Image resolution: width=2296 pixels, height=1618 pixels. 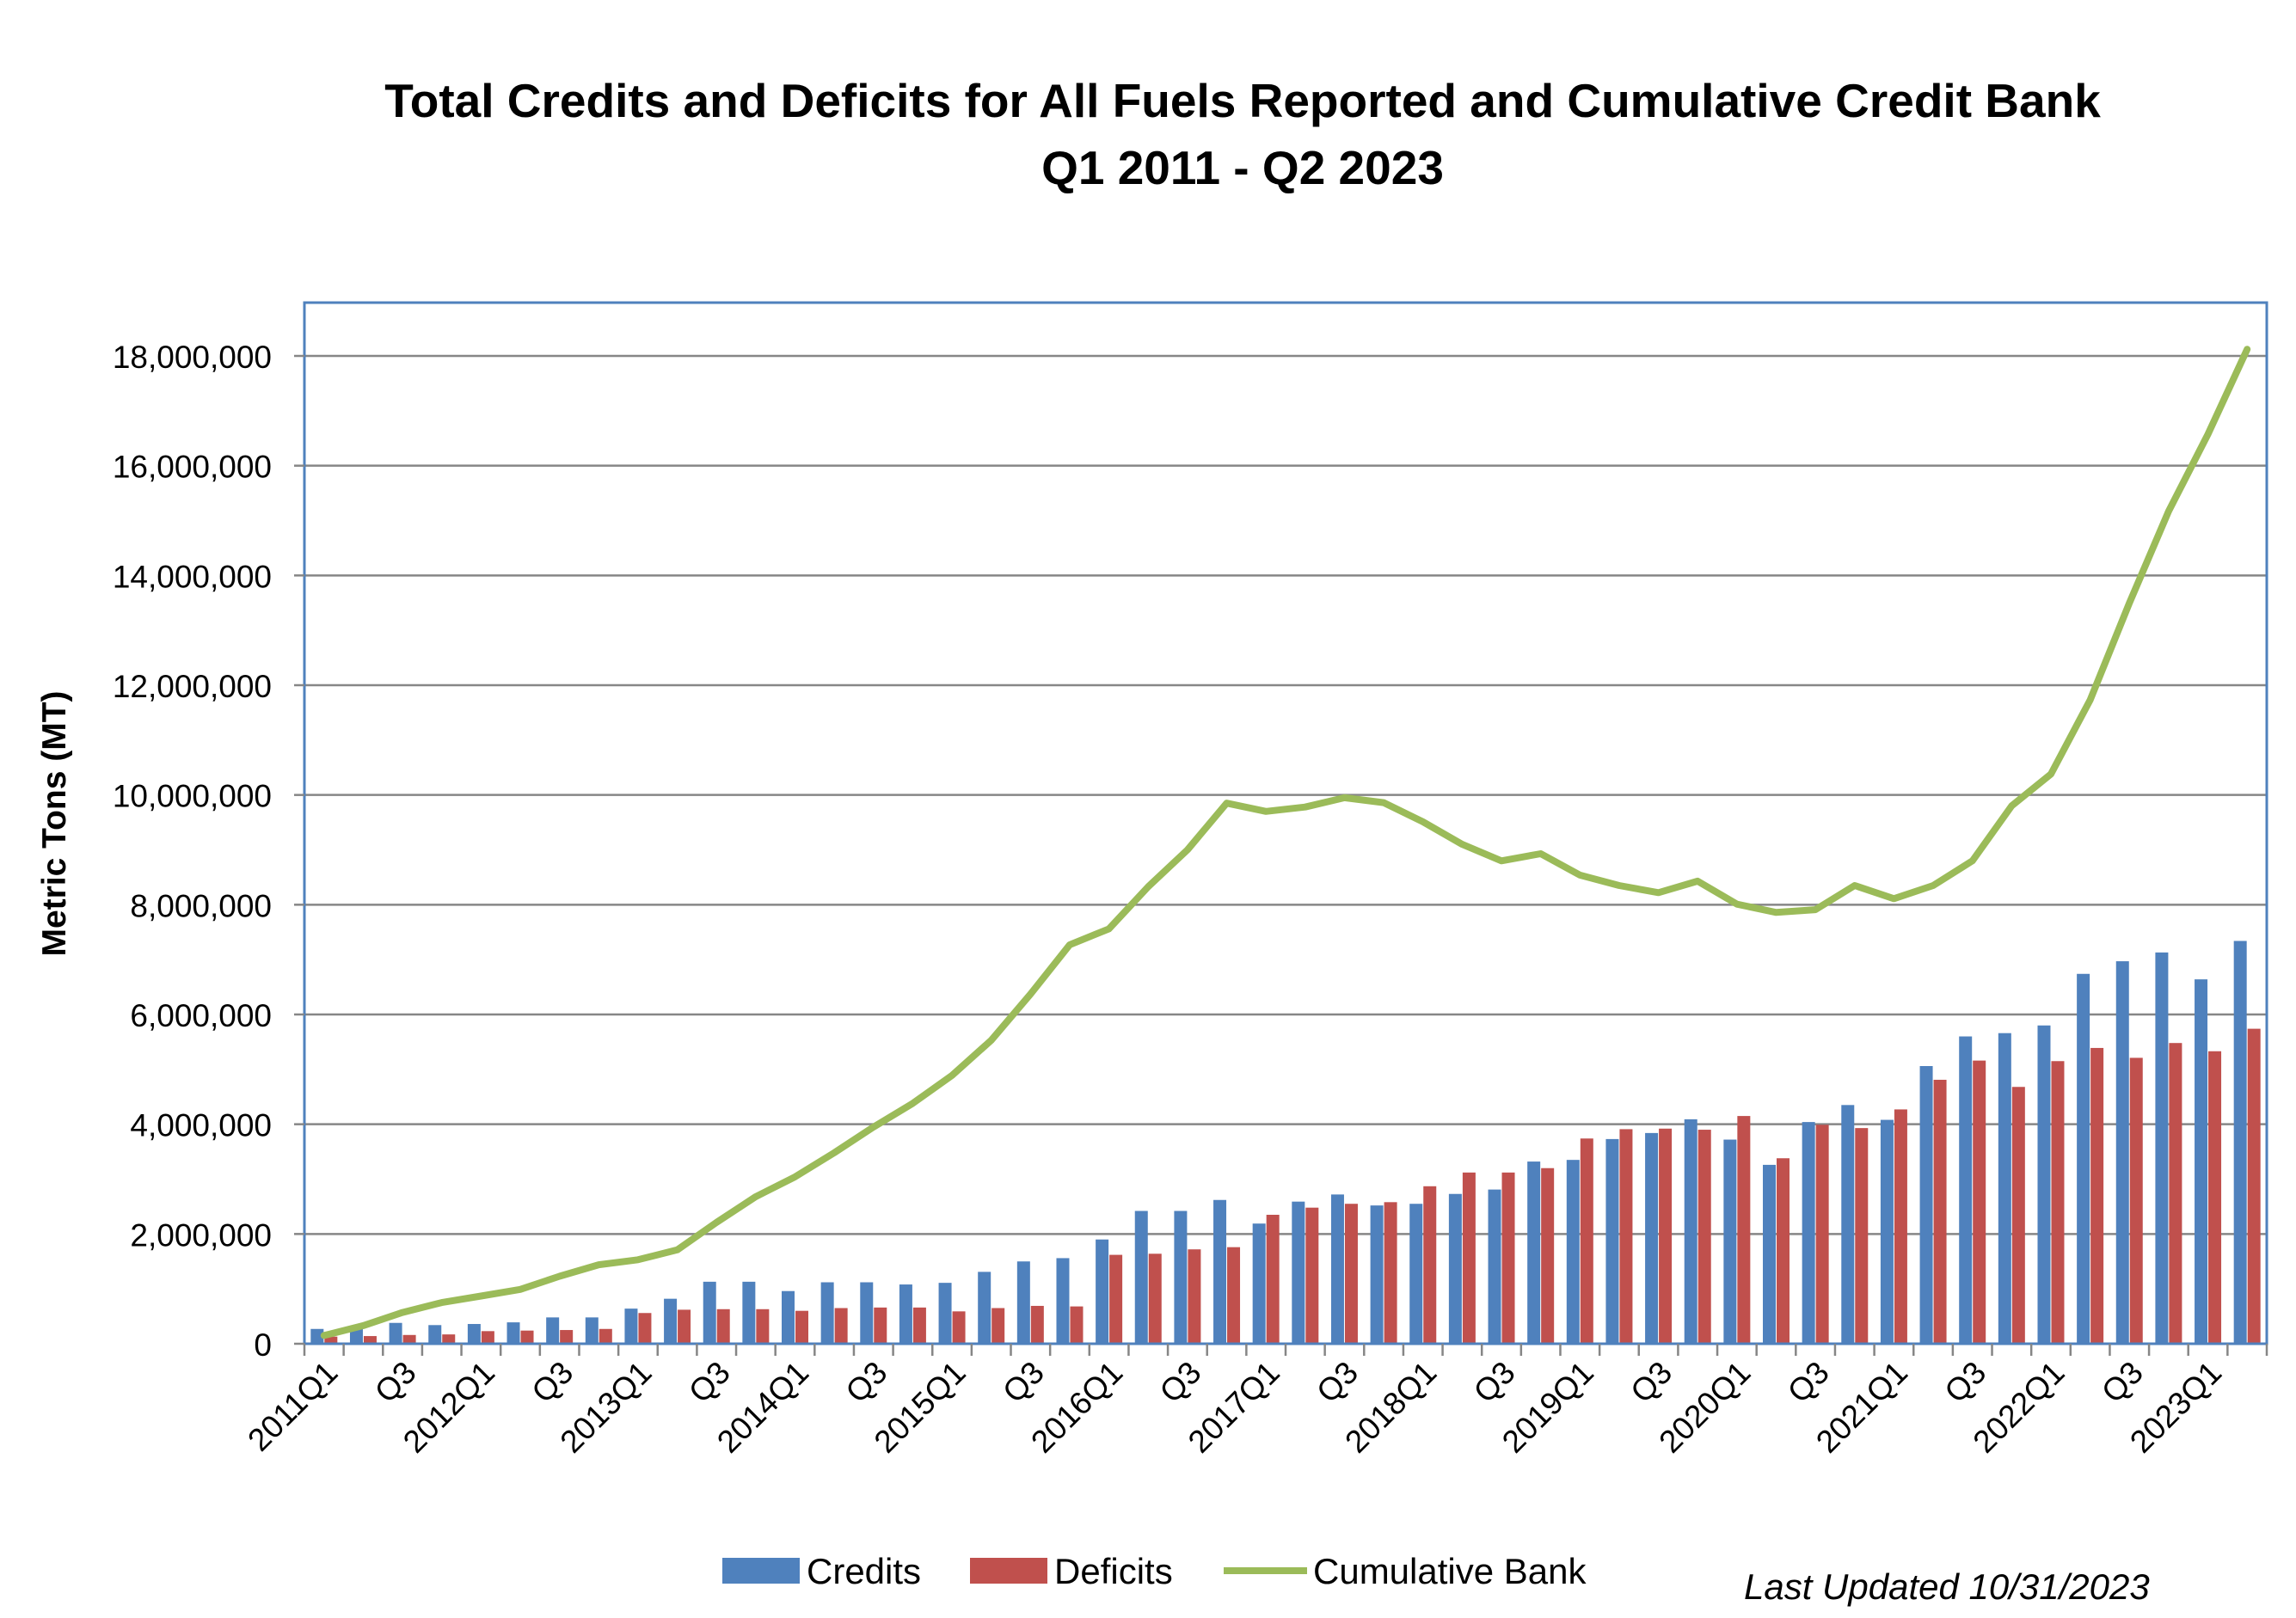 What do you see at coordinates (1008, 1571) in the screenshot?
I see `legend-item-deficits-swatch` at bounding box center [1008, 1571].